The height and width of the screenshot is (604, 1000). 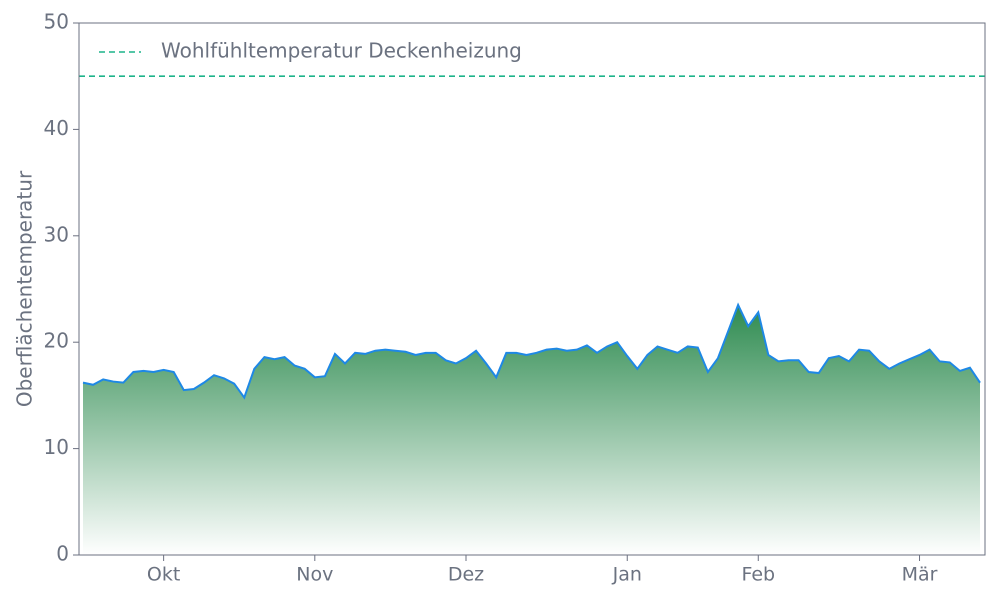 What do you see at coordinates (62, 554) in the screenshot?
I see `y-tick-label: 0` at bounding box center [62, 554].